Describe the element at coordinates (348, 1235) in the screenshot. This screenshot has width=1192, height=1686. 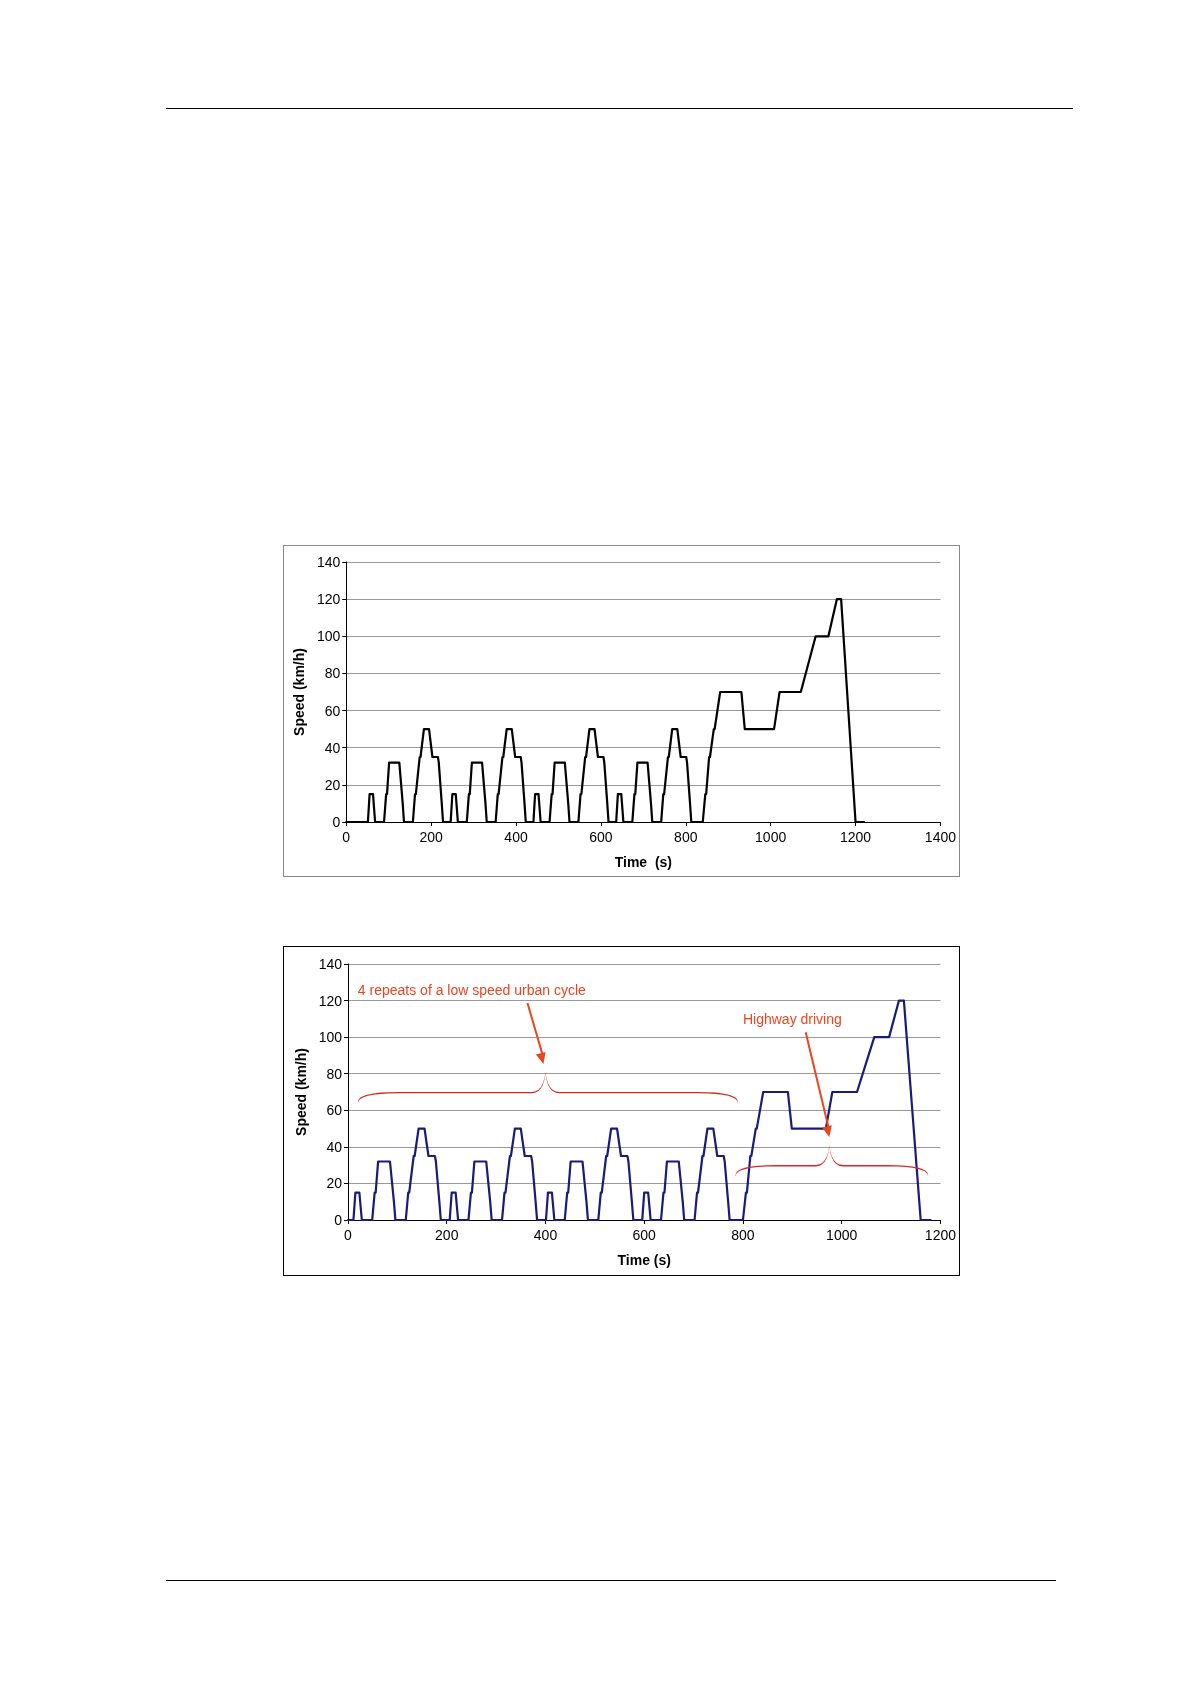
I see `x-tick-label: 0` at that location.